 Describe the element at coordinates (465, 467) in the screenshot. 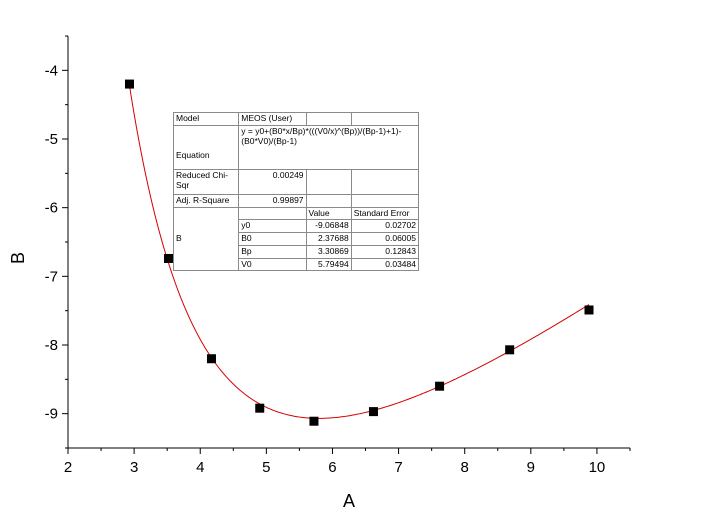

I see `x-tick-label: 8` at that location.